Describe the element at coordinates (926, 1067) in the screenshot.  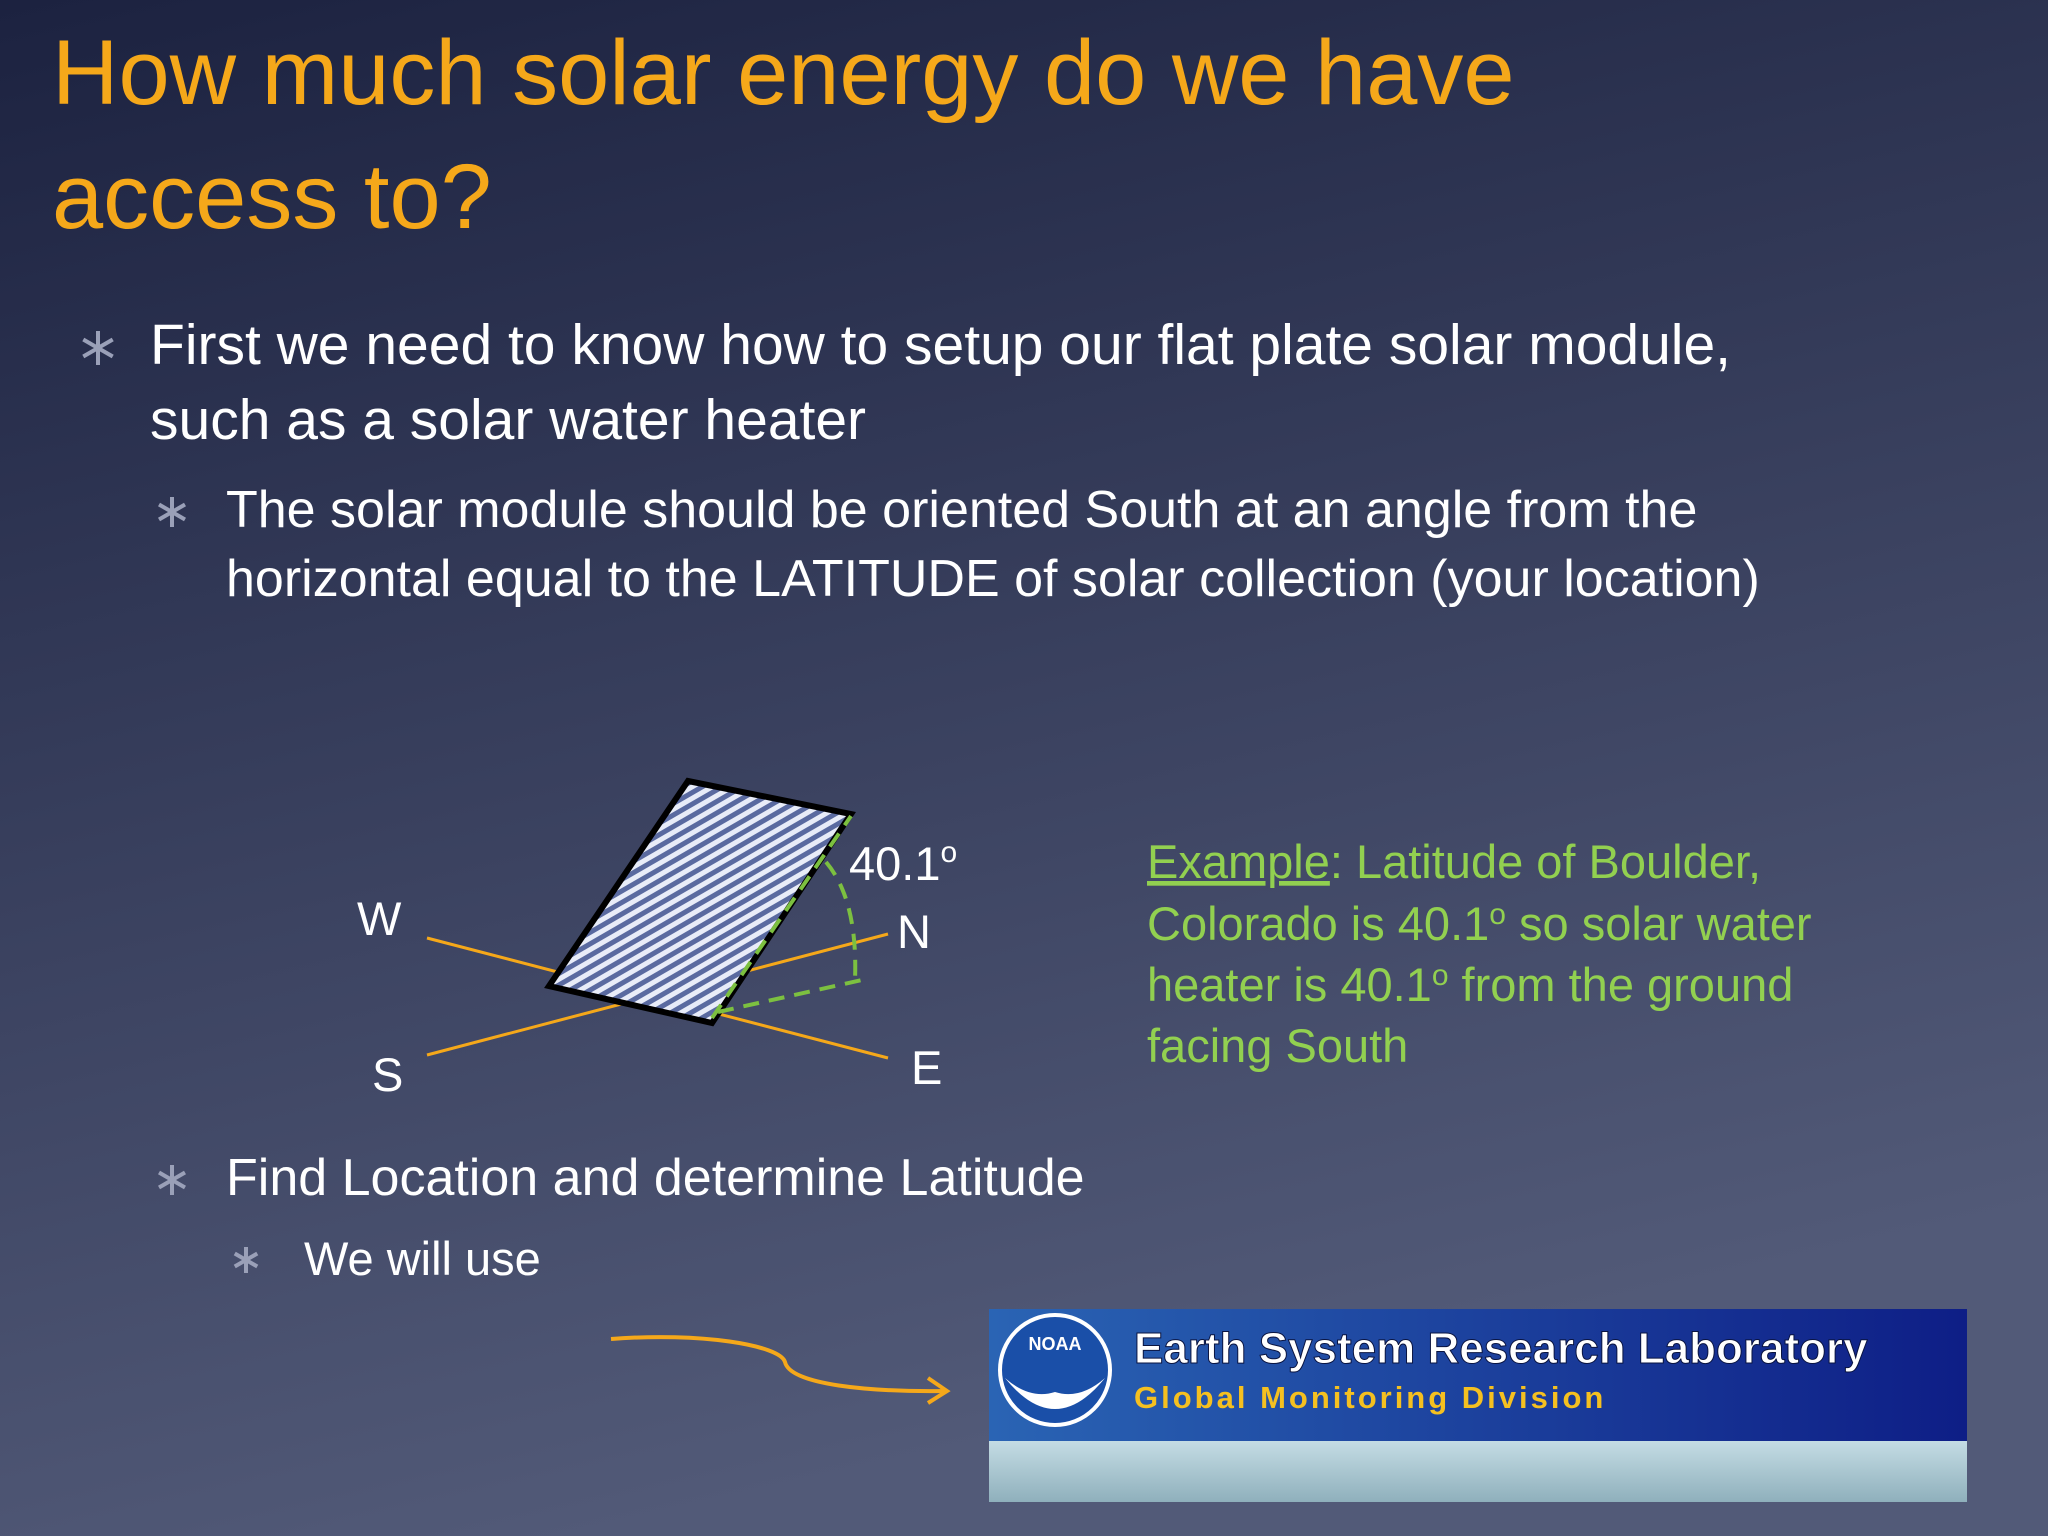
I see `compass-label: E` at that location.